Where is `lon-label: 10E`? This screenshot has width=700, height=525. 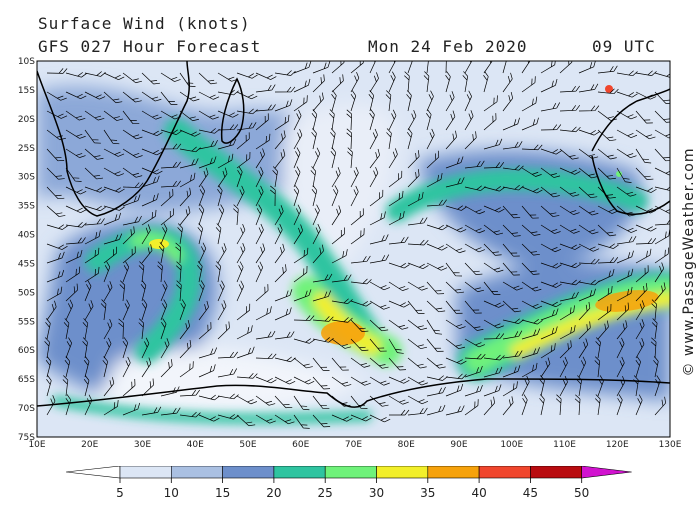
lon-label: 10E is located at coordinates (36, 445).